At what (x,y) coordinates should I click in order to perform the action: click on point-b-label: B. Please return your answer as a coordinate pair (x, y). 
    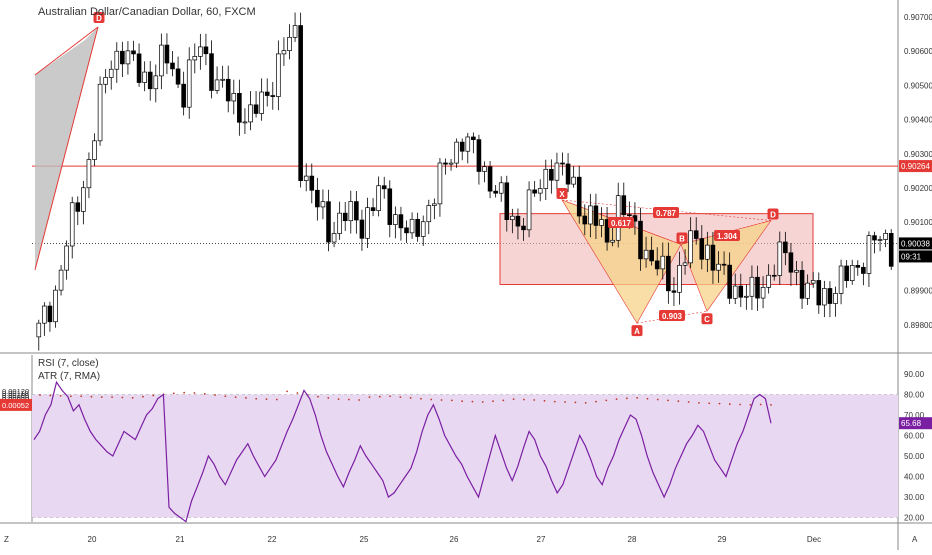
    Looking at the image, I should click on (682, 238).